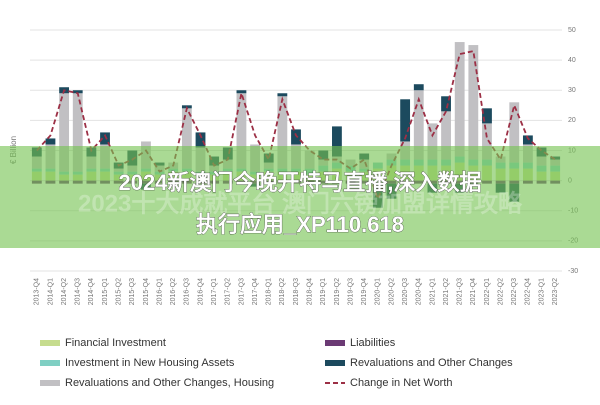 The height and width of the screenshot is (405, 600). Describe the element at coordinates (573, 271) in the screenshot. I see `y-tick-label: -30` at that location.